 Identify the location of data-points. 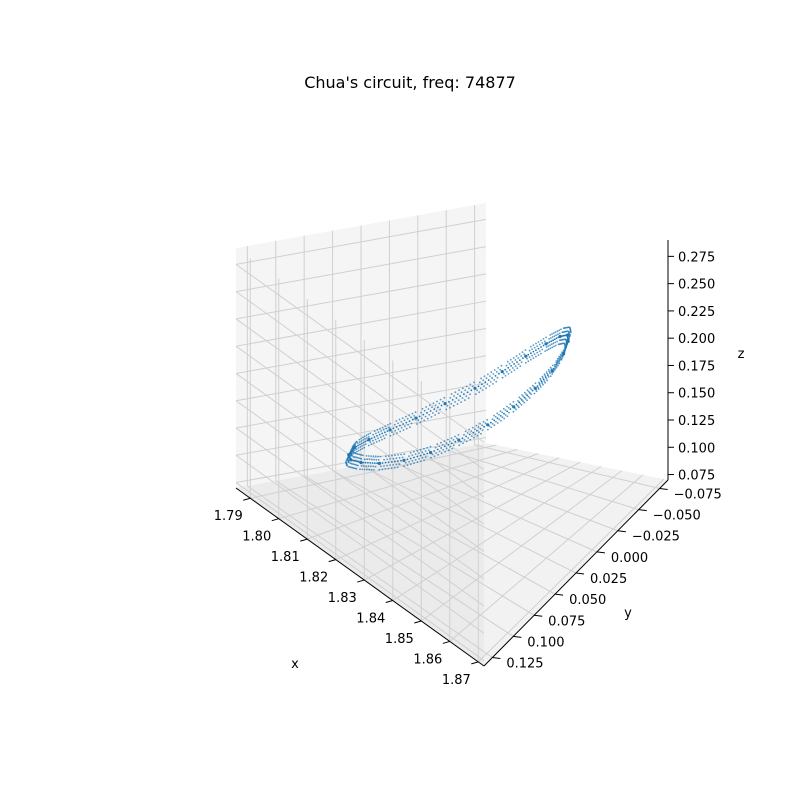
(458, 398).